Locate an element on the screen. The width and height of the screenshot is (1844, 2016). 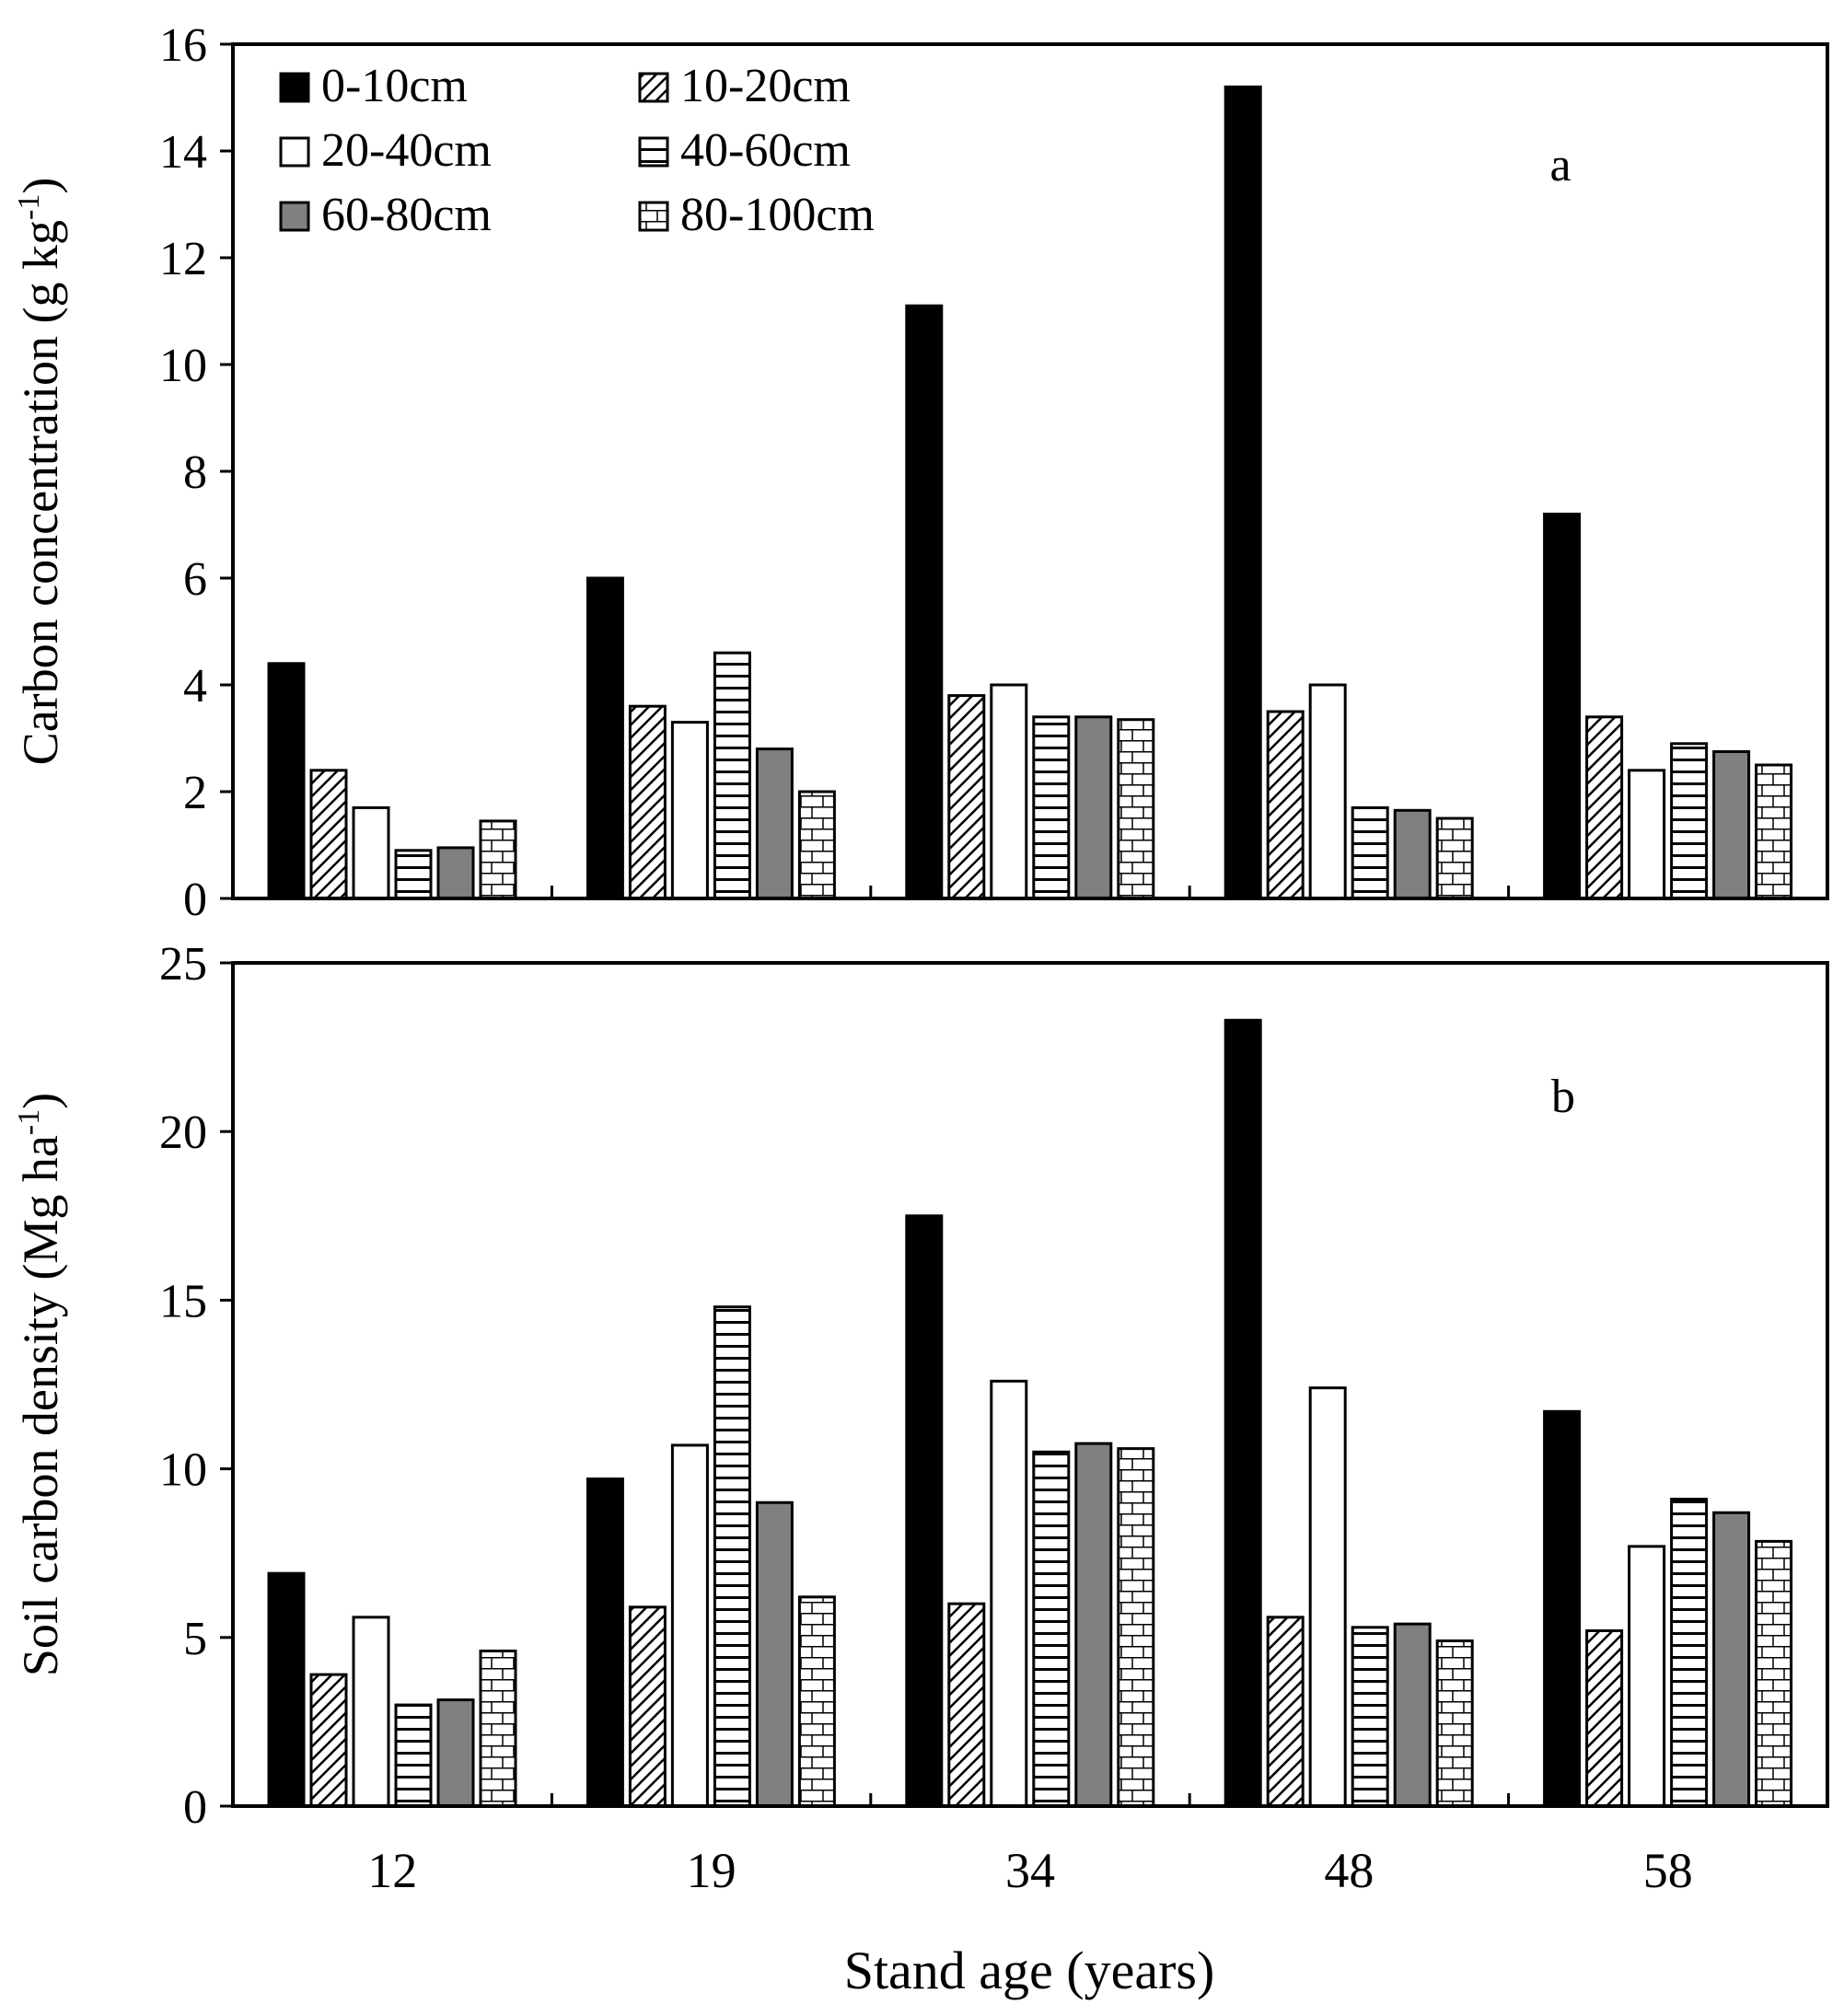
y-tick-label: 2 is located at coordinates (195, 793).